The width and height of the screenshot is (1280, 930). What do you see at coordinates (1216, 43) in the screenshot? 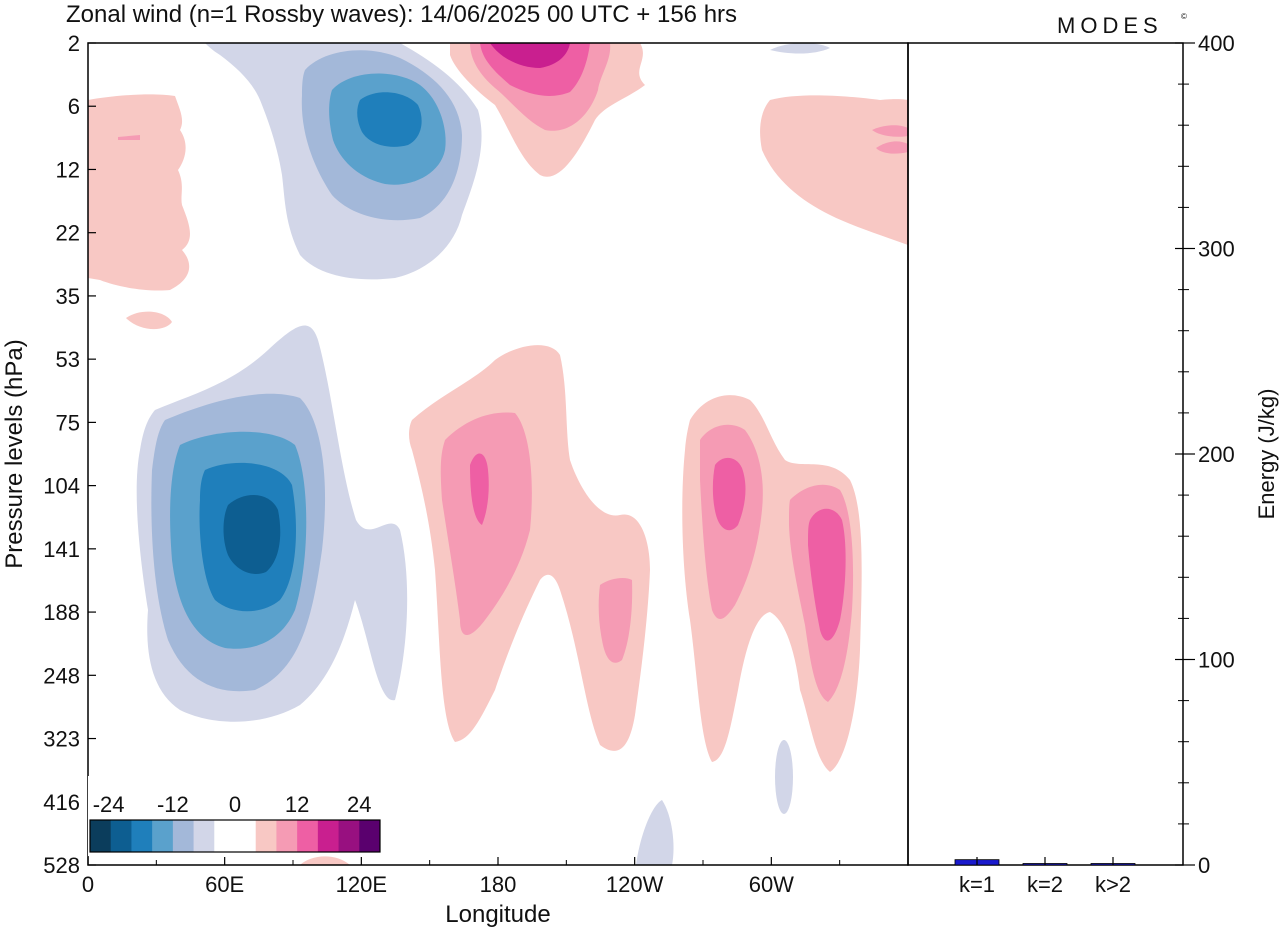
I see `energy-tick-label: 400` at bounding box center [1216, 43].